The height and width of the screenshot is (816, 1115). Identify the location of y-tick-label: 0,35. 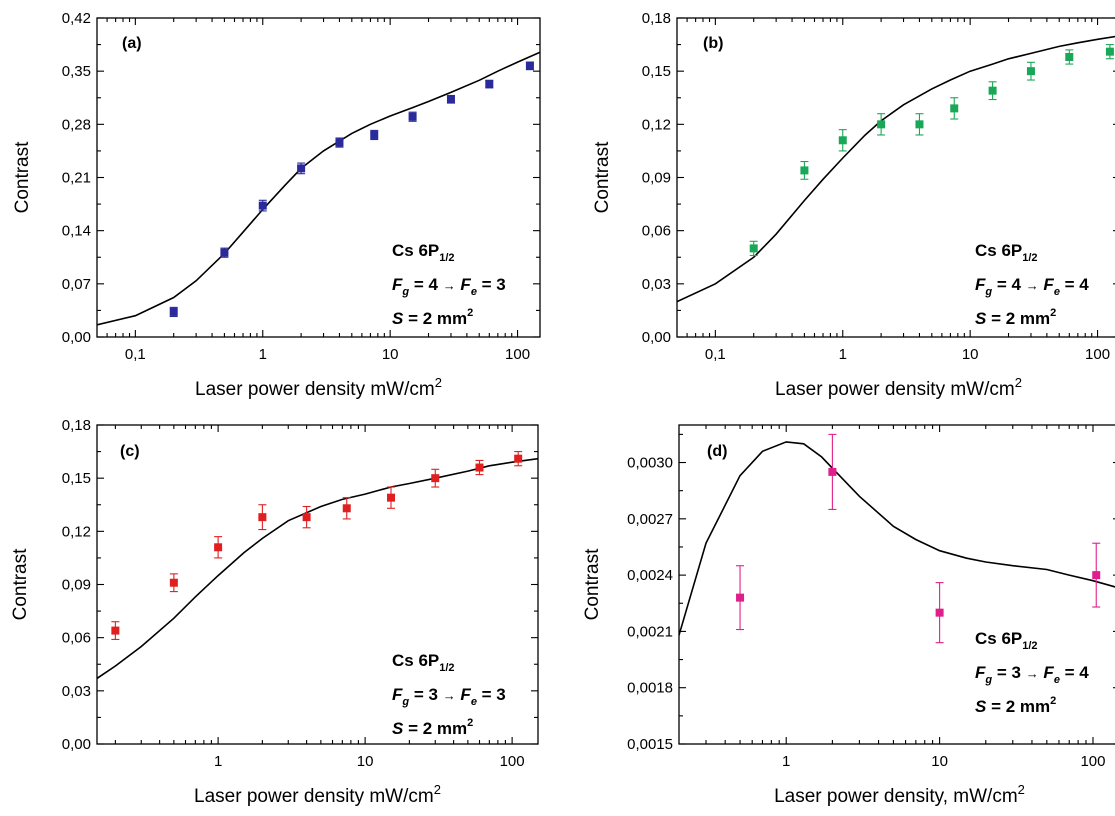
(76, 71).